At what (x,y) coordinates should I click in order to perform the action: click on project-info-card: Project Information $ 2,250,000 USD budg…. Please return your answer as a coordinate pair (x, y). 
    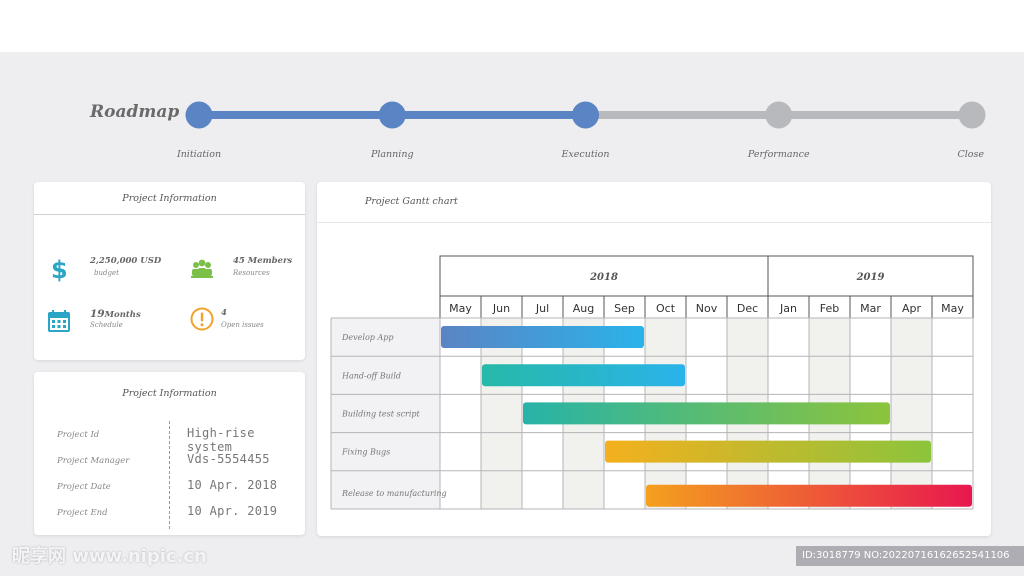
    Looking at the image, I should click on (169, 271).